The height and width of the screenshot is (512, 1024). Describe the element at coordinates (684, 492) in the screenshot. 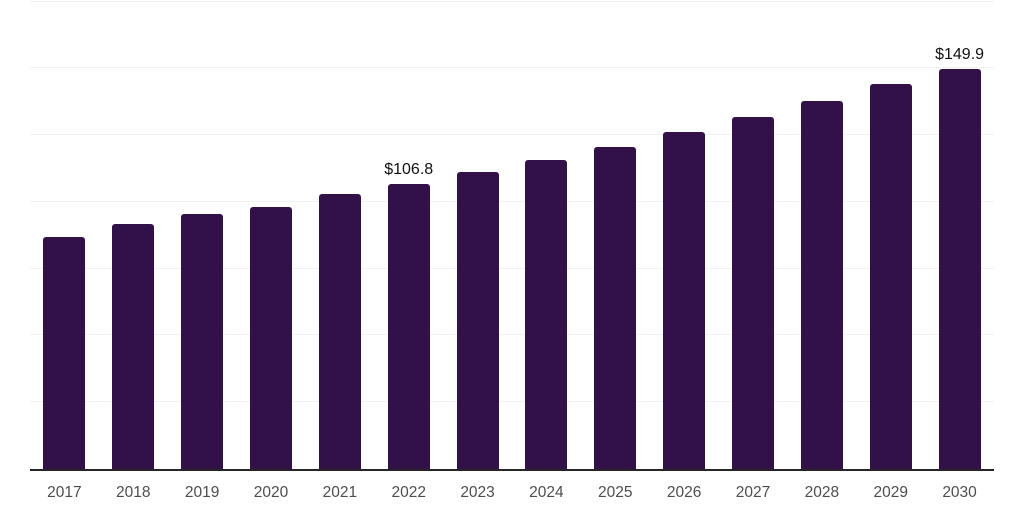

I see `x-tick-label: 2026` at that location.